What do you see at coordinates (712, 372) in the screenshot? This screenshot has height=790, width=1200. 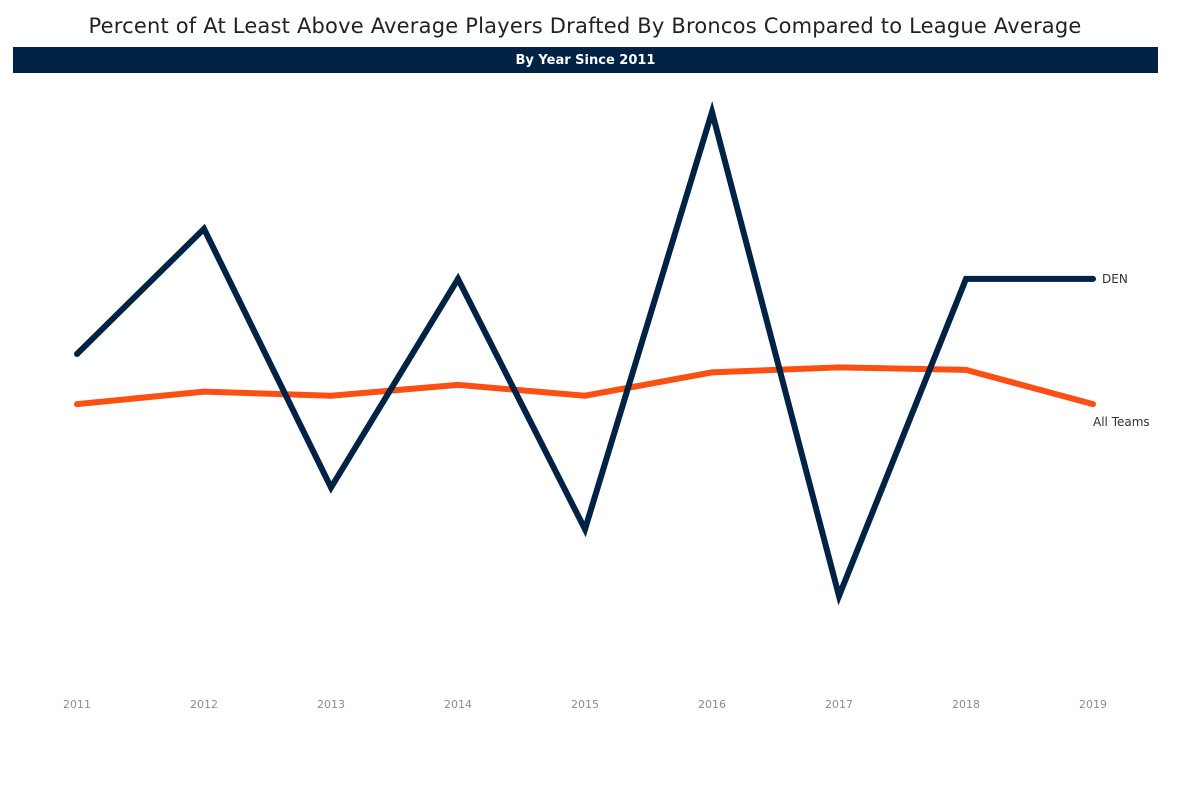 I see `data-point-all-teams-2016` at bounding box center [712, 372].